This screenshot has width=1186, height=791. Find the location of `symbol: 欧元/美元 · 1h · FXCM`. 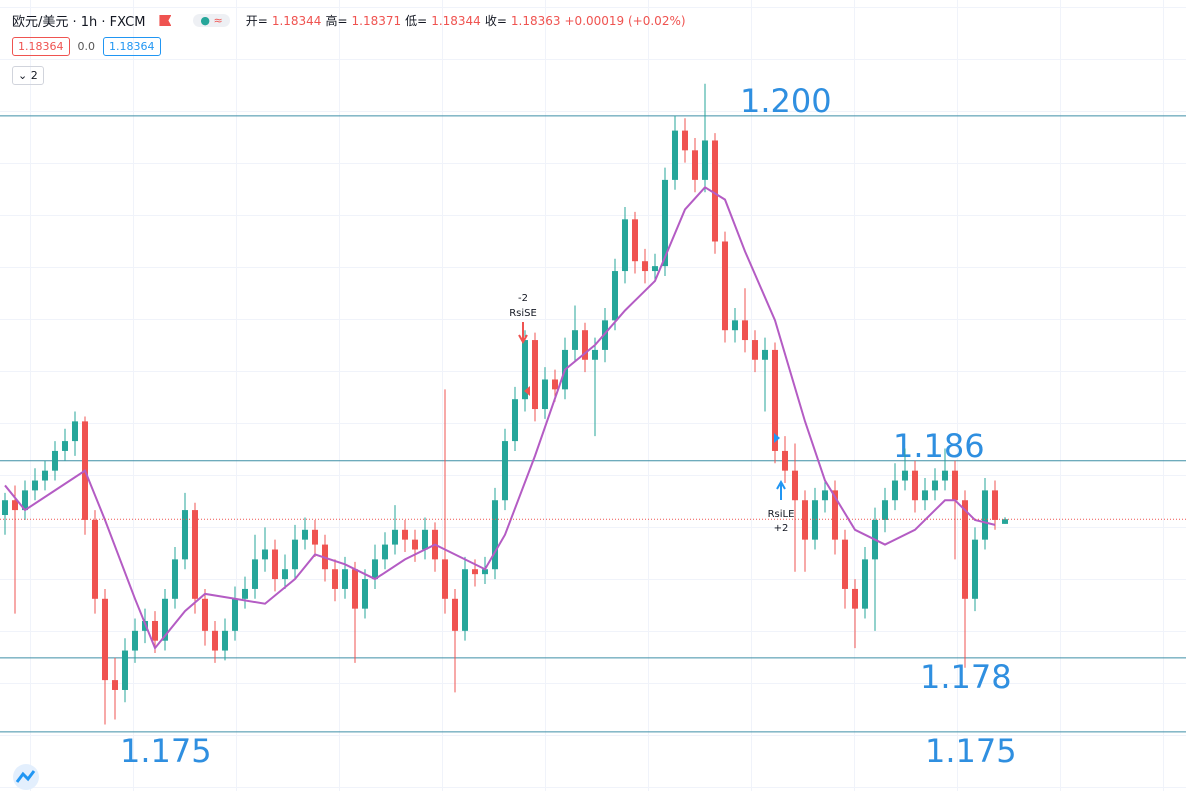

symbol: 欧元/美元 · 1h · FXCM is located at coordinates (79, 22).